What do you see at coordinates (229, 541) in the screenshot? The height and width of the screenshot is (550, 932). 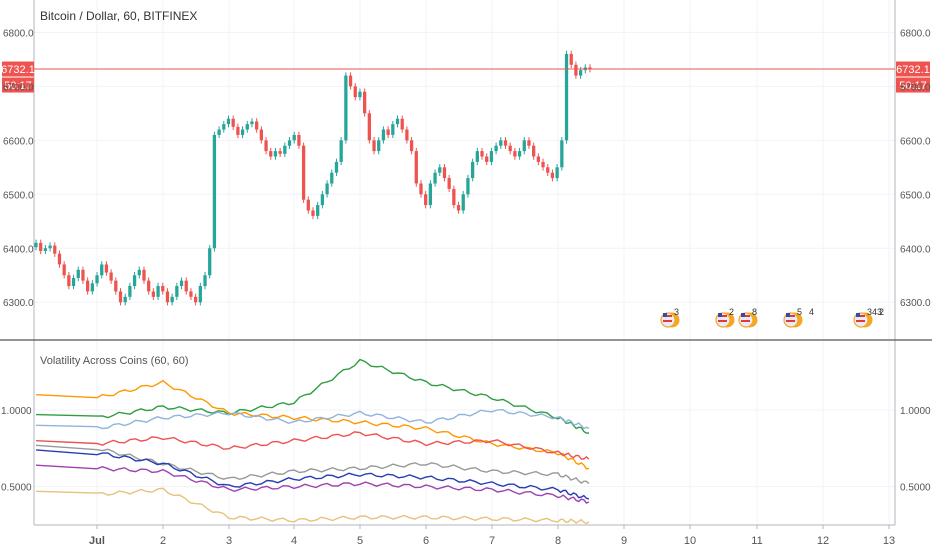 I see `time-tick-label: 3` at bounding box center [229, 541].